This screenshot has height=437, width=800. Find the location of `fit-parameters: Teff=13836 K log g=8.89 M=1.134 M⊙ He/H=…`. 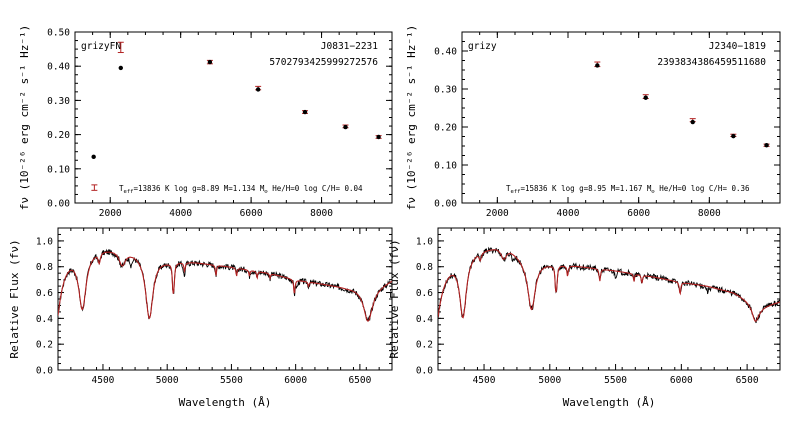

fit-parameters: Teff=13836 K log g=8.89 M=1.134 M⊙ He/H=… is located at coordinates (241, 189).